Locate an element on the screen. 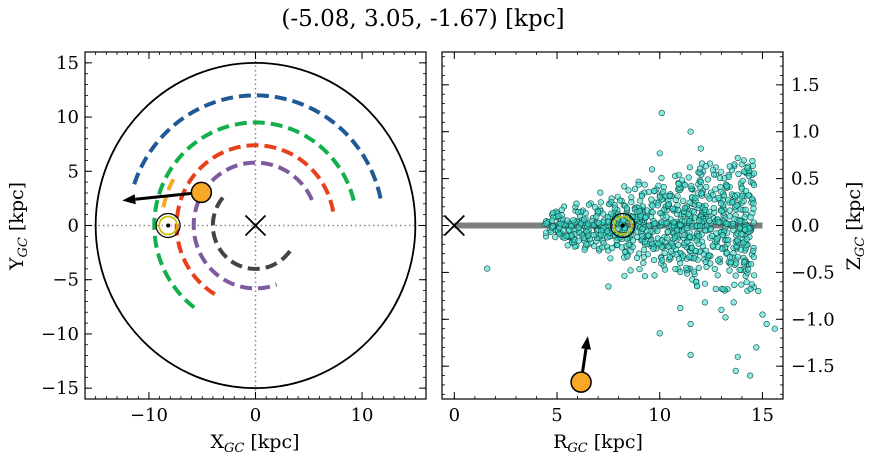  rz-x-axis-label: RGC [kpc] is located at coordinates (598, 443).